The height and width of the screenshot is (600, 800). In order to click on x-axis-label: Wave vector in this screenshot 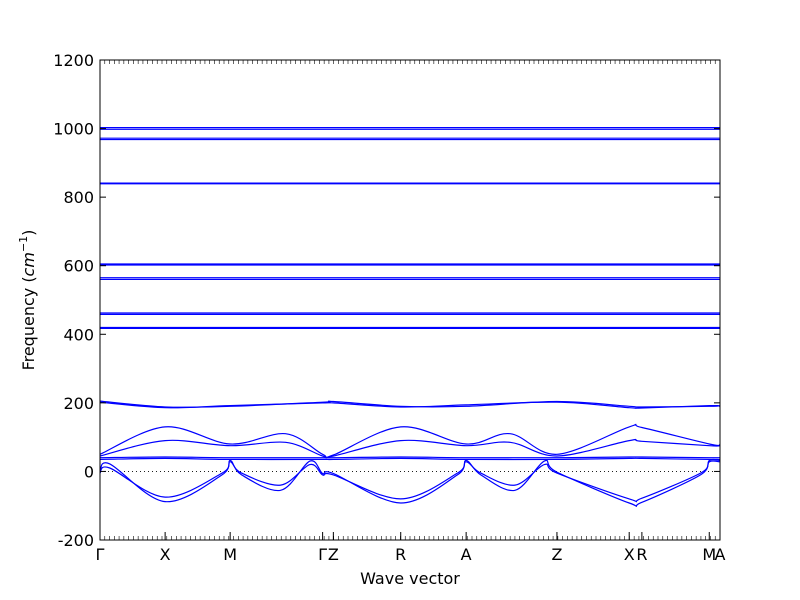, I will do `click(410, 578)`.